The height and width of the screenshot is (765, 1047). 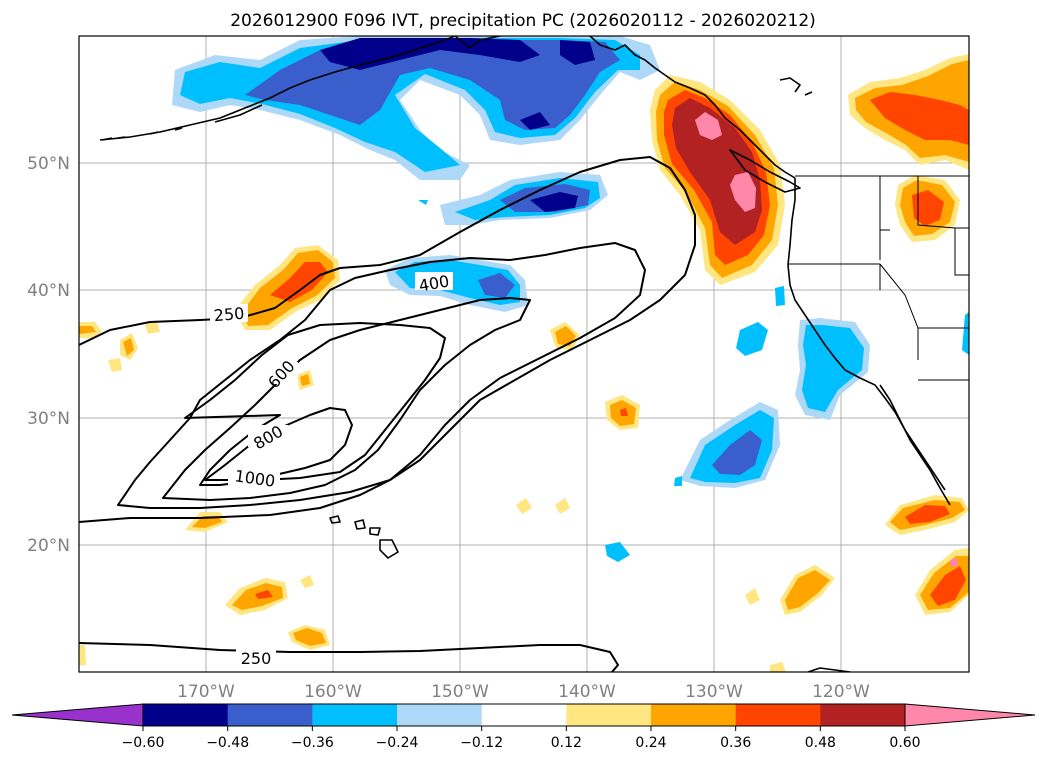 I want to click on colorbar-tick-label: 0.12, so click(x=566, y=743).